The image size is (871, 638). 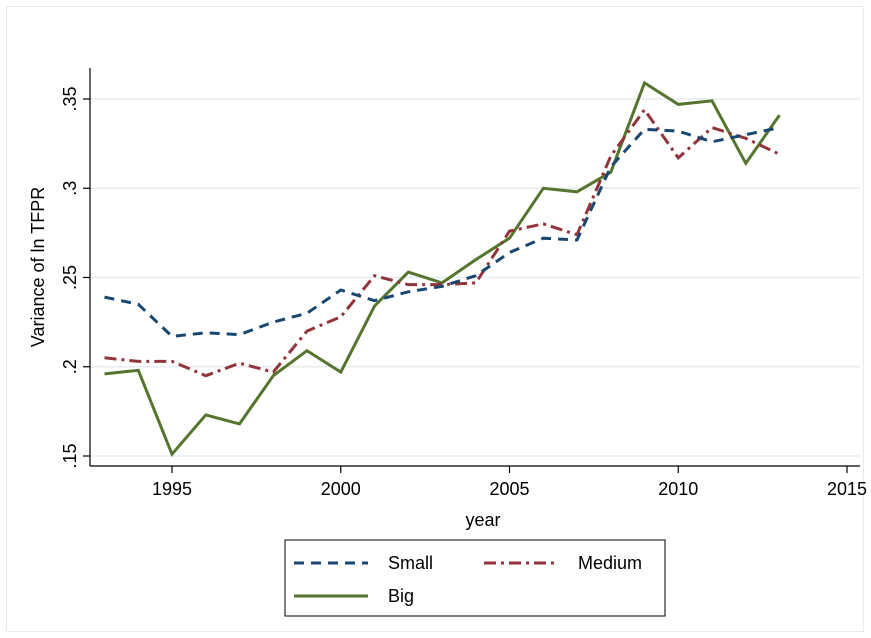 What do you see at coordinates (38, 267) in the screenshot?
I see `y-axis-title: Variance of ln TFPR` at bounding box center [38, 267].